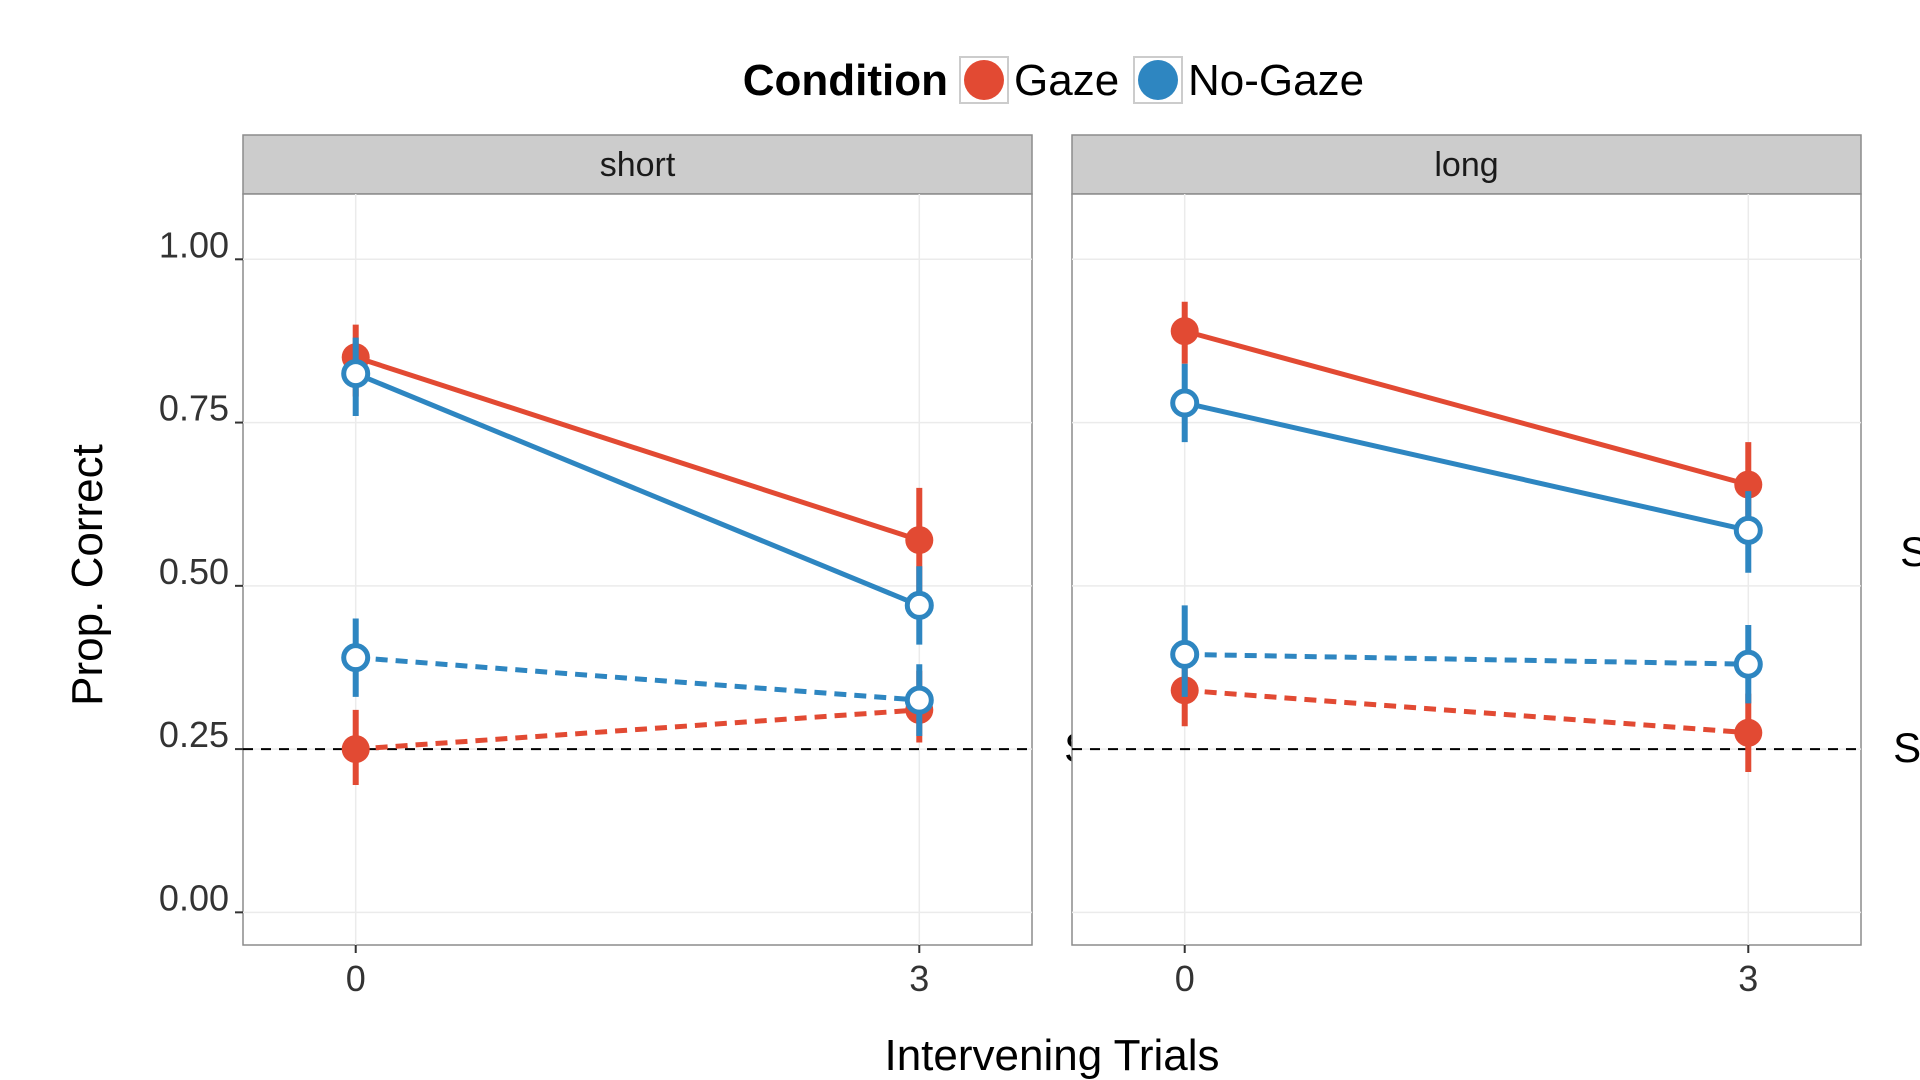 Image resolution: width=1920 pixels, height=1080 pixels. I want to click on y-tick-label: 1.00, so click(194, 244).